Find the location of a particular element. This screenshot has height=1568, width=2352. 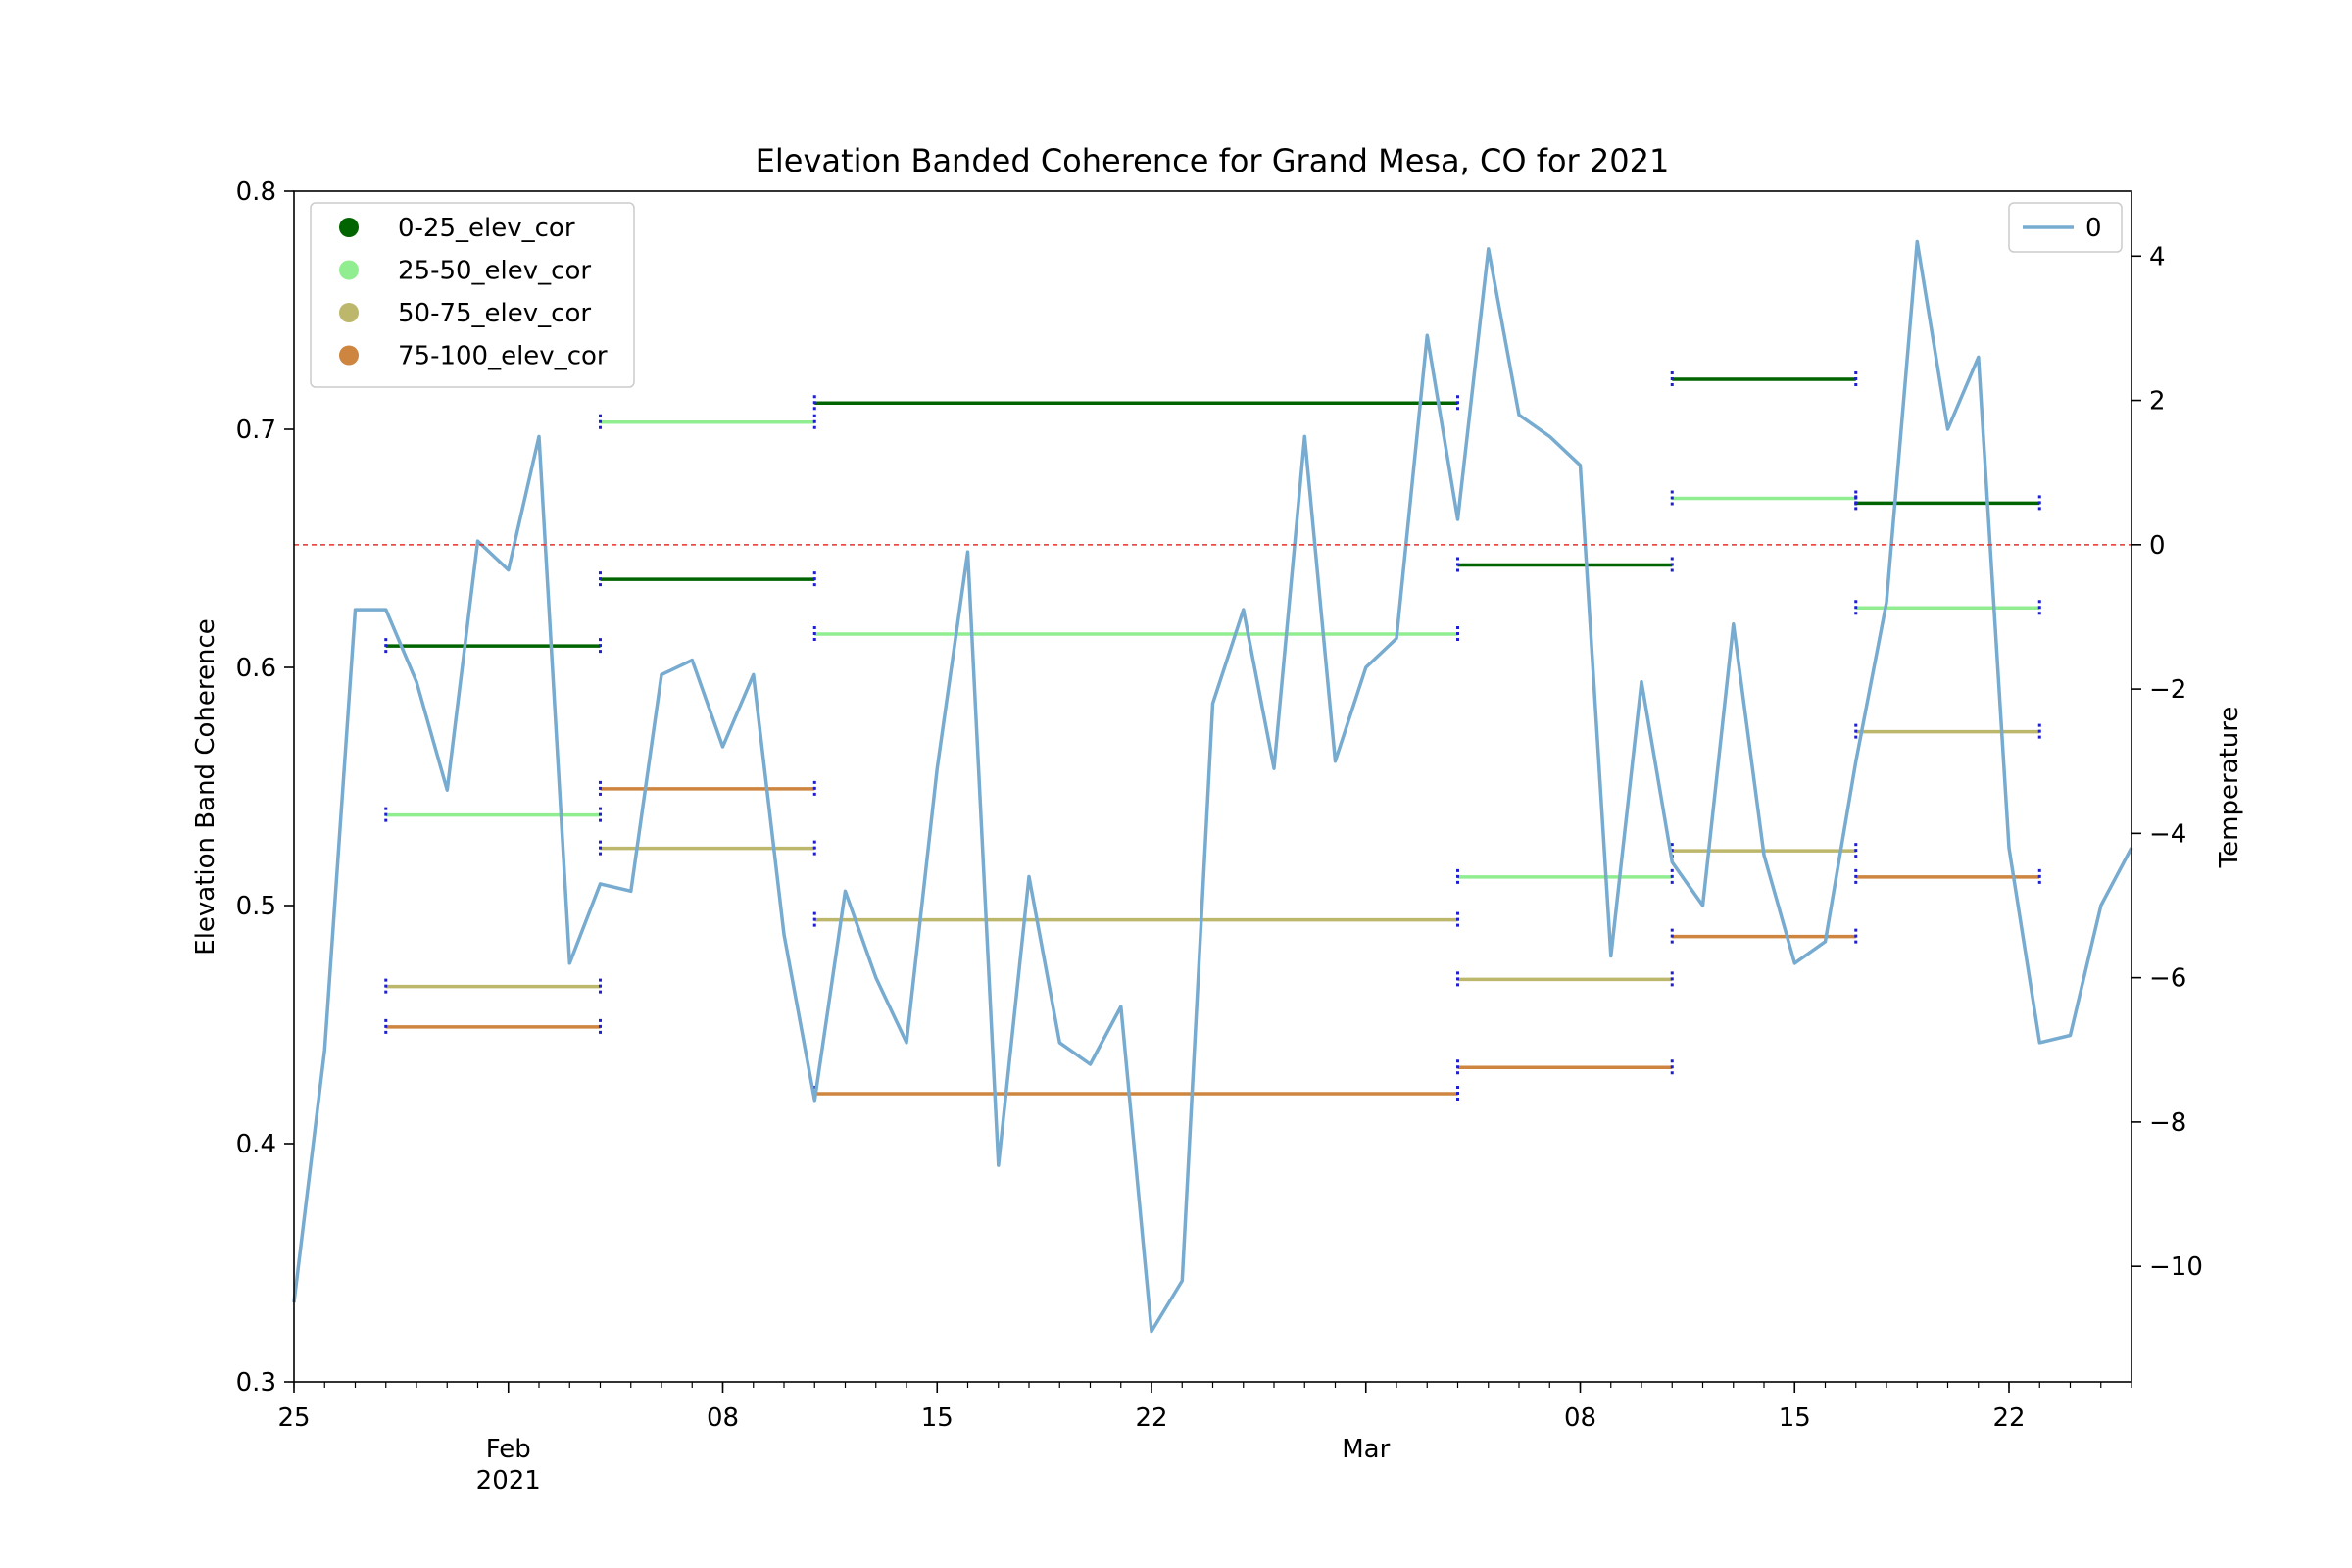

y-tick-label: 0.8 is located at coordinates (256, 192).